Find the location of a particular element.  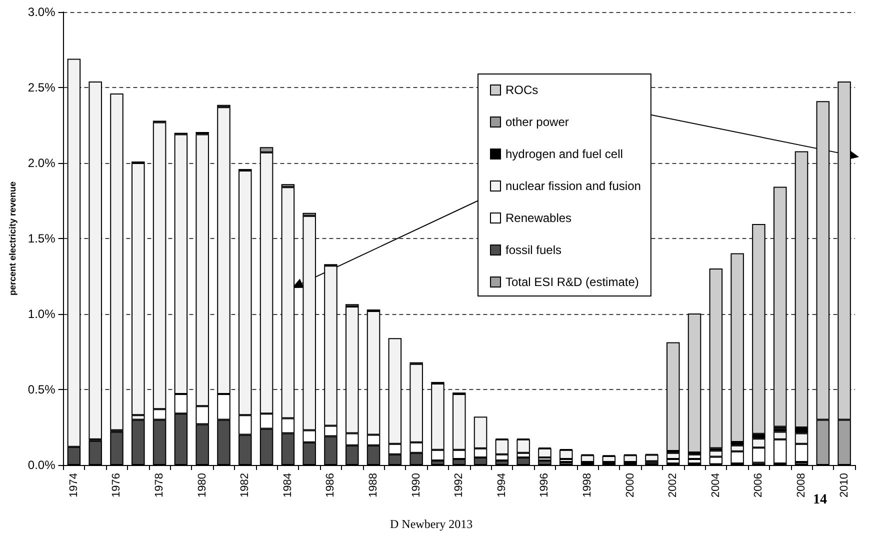

x-tick-label: 2002 is located at coordinates (673, 485).